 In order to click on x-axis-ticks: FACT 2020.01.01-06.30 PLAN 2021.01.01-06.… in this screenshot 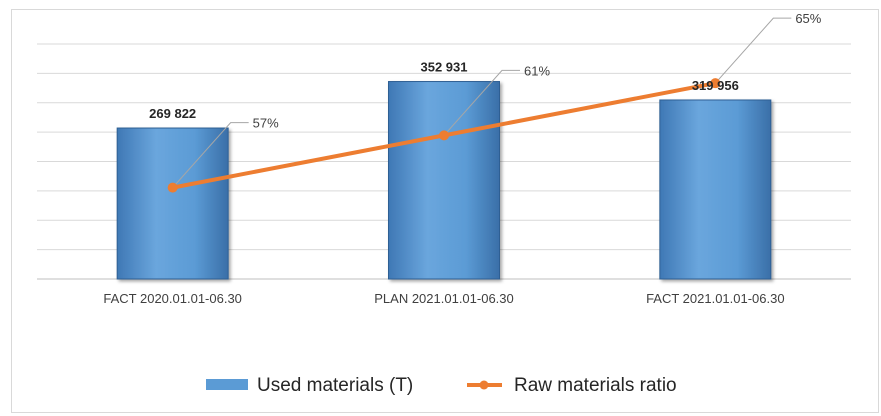, I will do `click(443, 298)`.